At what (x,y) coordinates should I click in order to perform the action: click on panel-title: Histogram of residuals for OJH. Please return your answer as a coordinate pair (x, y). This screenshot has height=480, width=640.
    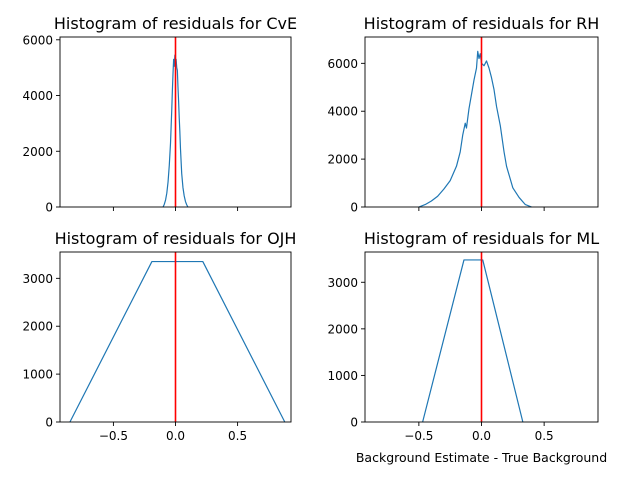
    Looking at the image, I should click on (176, 238).